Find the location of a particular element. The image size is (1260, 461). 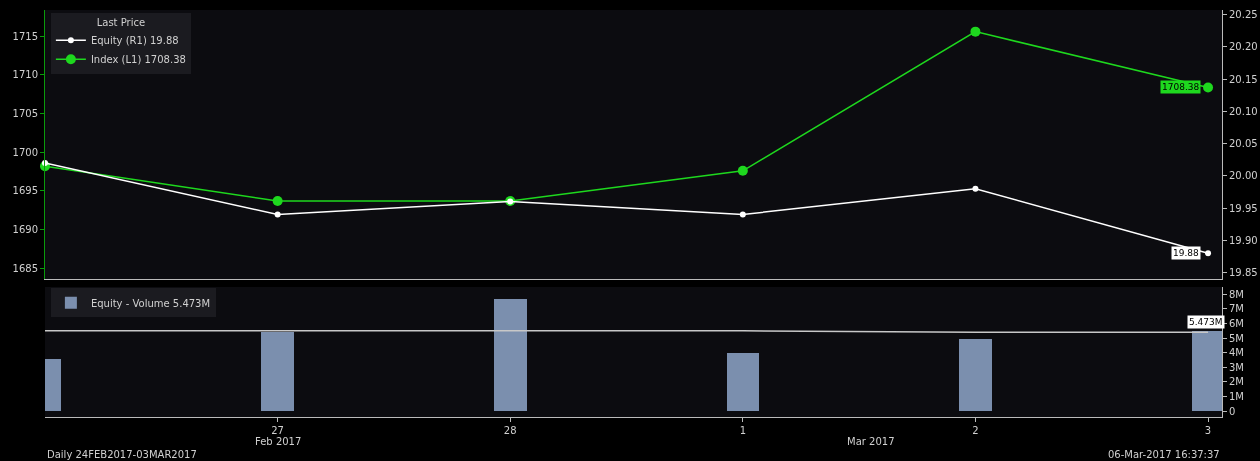

text: Mar 2017 is located at coordinates (871, 441).